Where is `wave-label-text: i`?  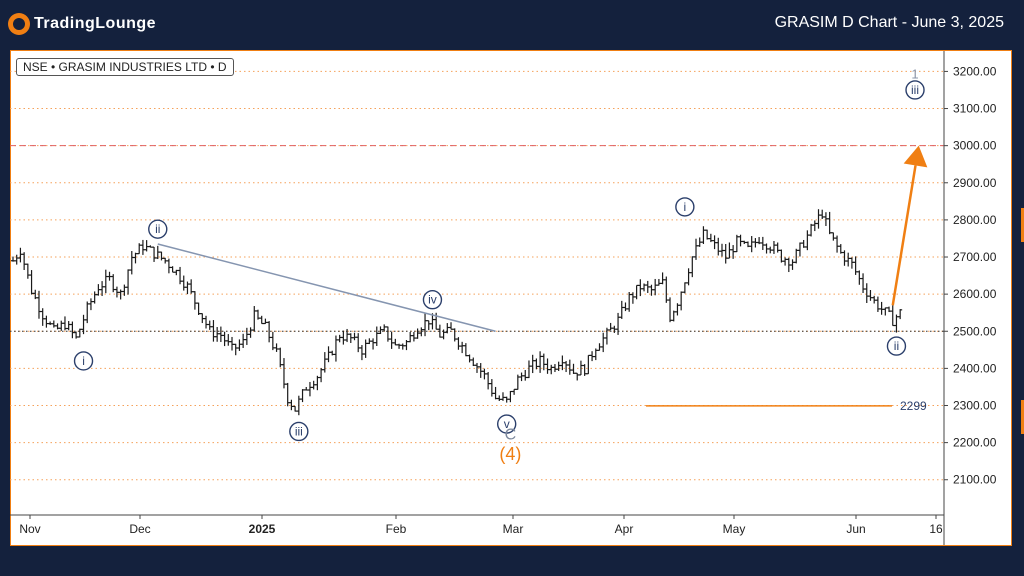 wave-label-text: i is located at coordinates (83, 361).